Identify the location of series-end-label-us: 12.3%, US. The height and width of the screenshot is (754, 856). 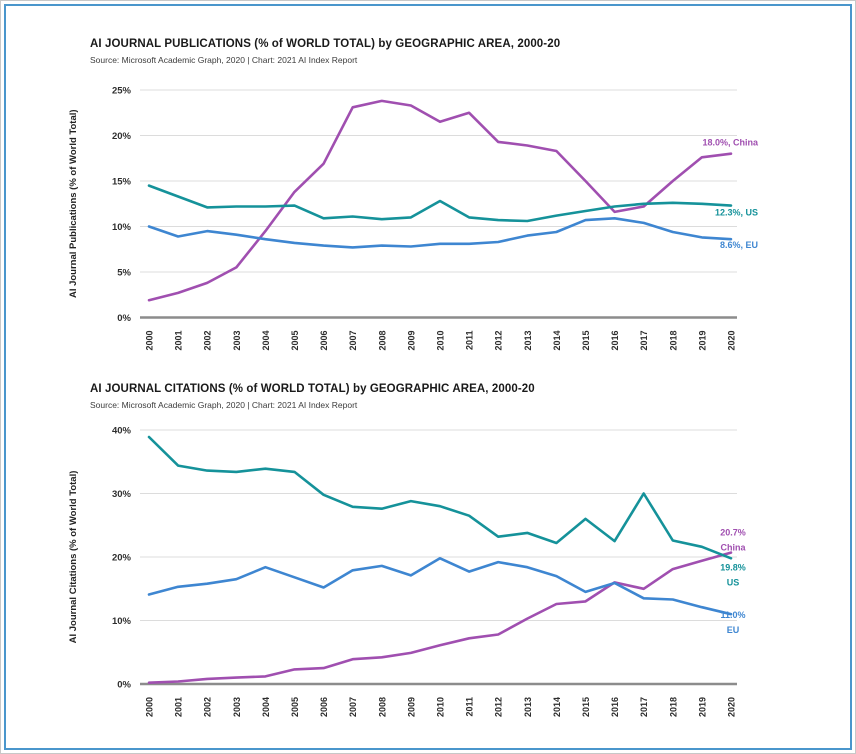
(736, 213).